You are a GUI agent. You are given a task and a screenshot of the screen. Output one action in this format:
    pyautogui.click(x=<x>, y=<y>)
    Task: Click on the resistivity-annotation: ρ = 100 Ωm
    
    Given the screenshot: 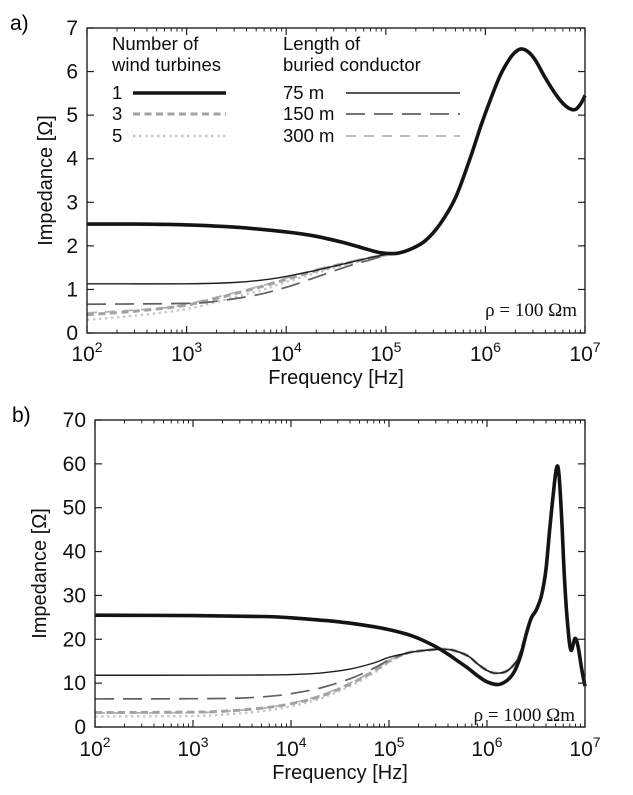 What is the action you would take?
    pyautogui.click(x=531, y=310)
    